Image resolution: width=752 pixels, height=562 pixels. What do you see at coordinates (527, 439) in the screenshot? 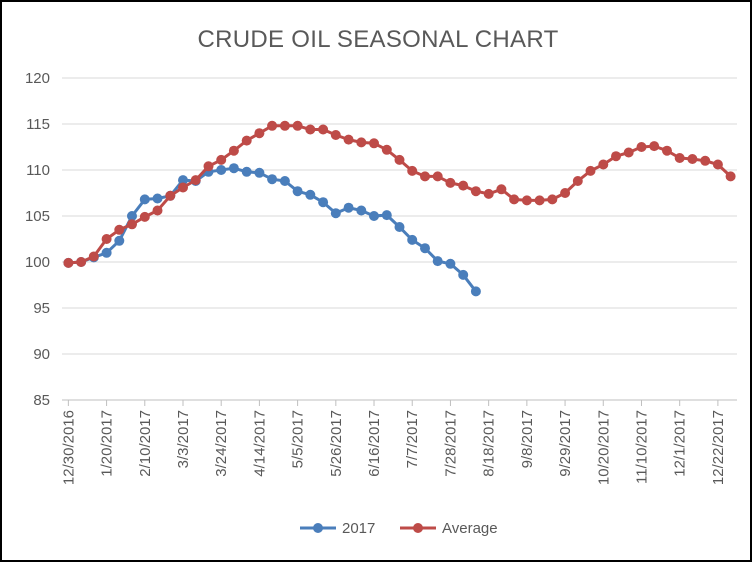
I see `x-tick-label: 9/8/2017` at bounding box center [527, 439].